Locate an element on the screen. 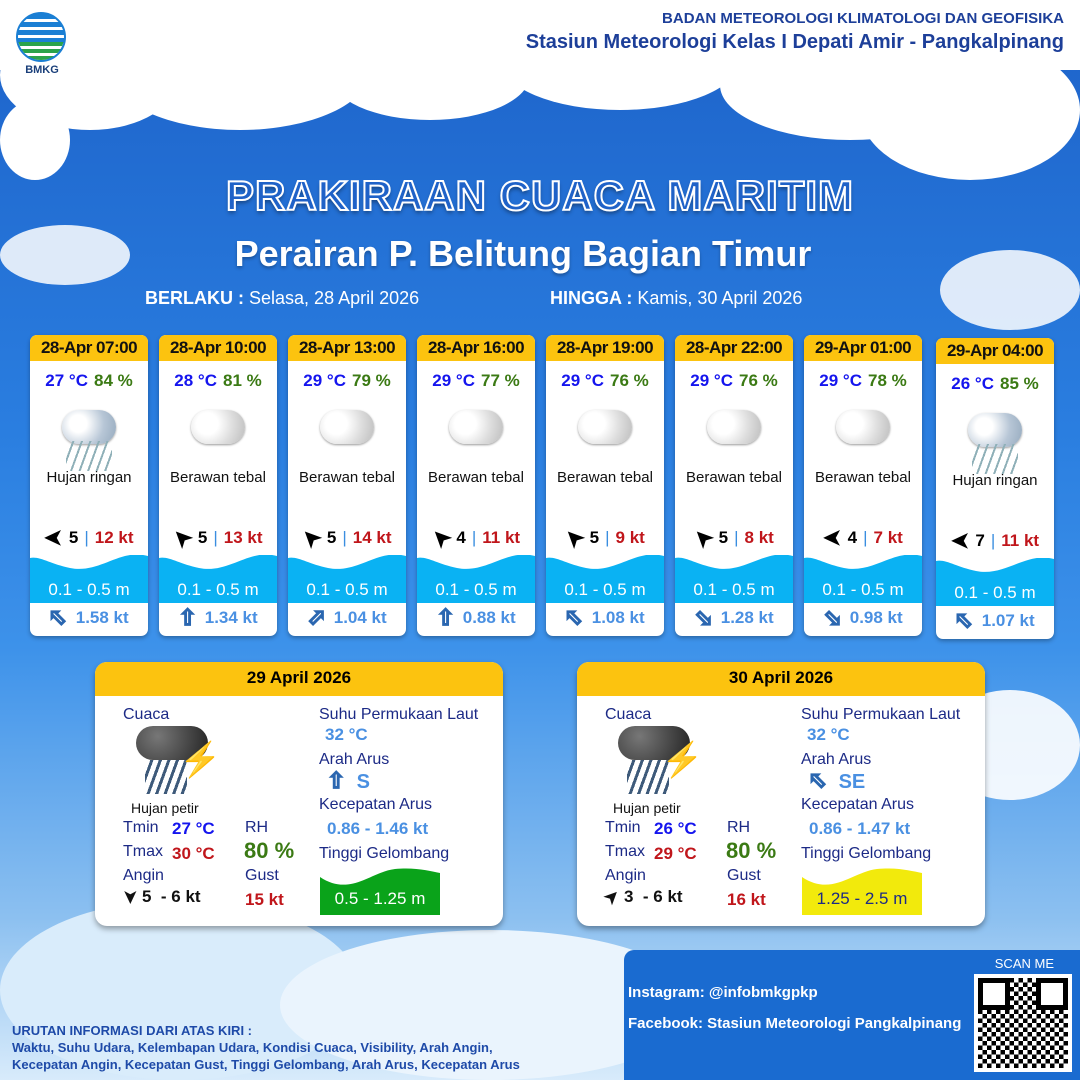 This screenshot has height=1080, width=1080. gust-speed: 8 kt is located at coordinates (759, 537).